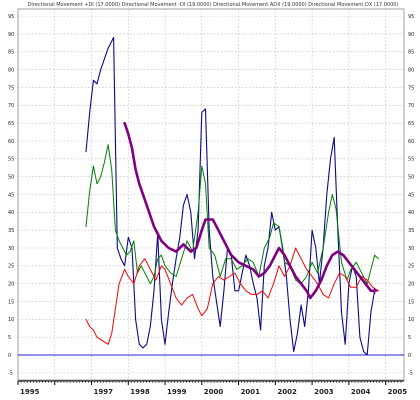 This screenshot has width=420, height=400. What do you see at coordinates (214, 392) in the screenshot?
I see `x-tick-label: 2000` at bounding box center [214, 392].